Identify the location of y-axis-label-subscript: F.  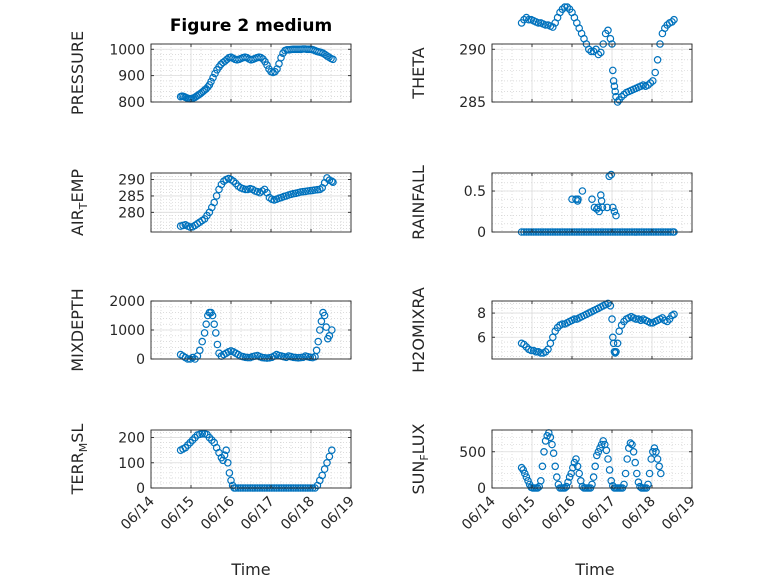
(424, 457).